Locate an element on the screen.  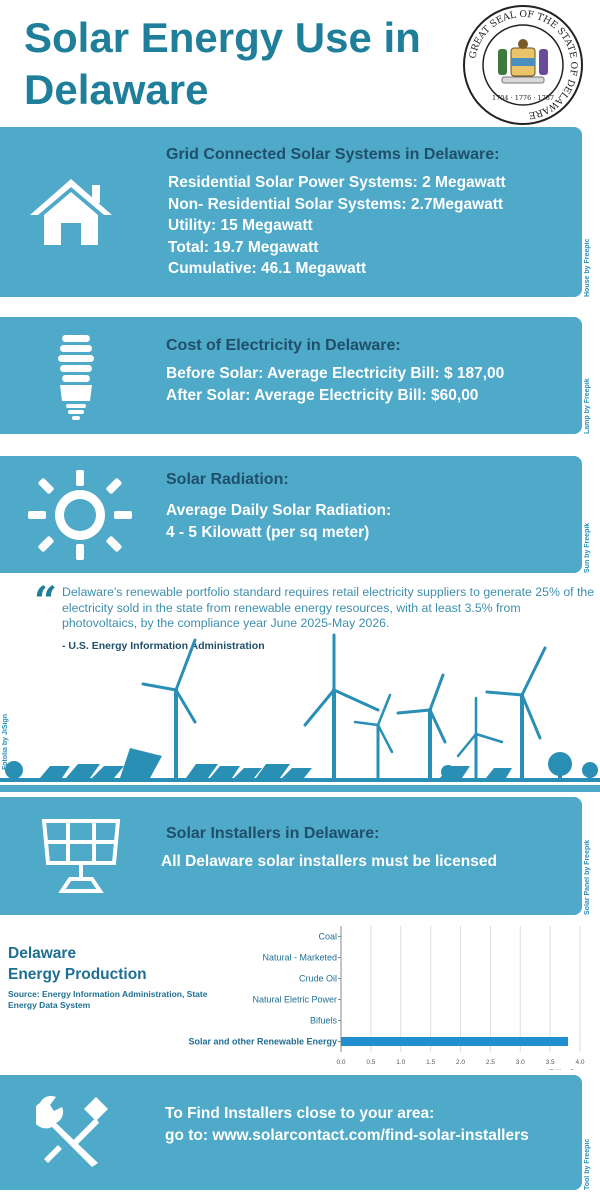
x-tick-label: 2.0 is located at coordinates (460, 1062).